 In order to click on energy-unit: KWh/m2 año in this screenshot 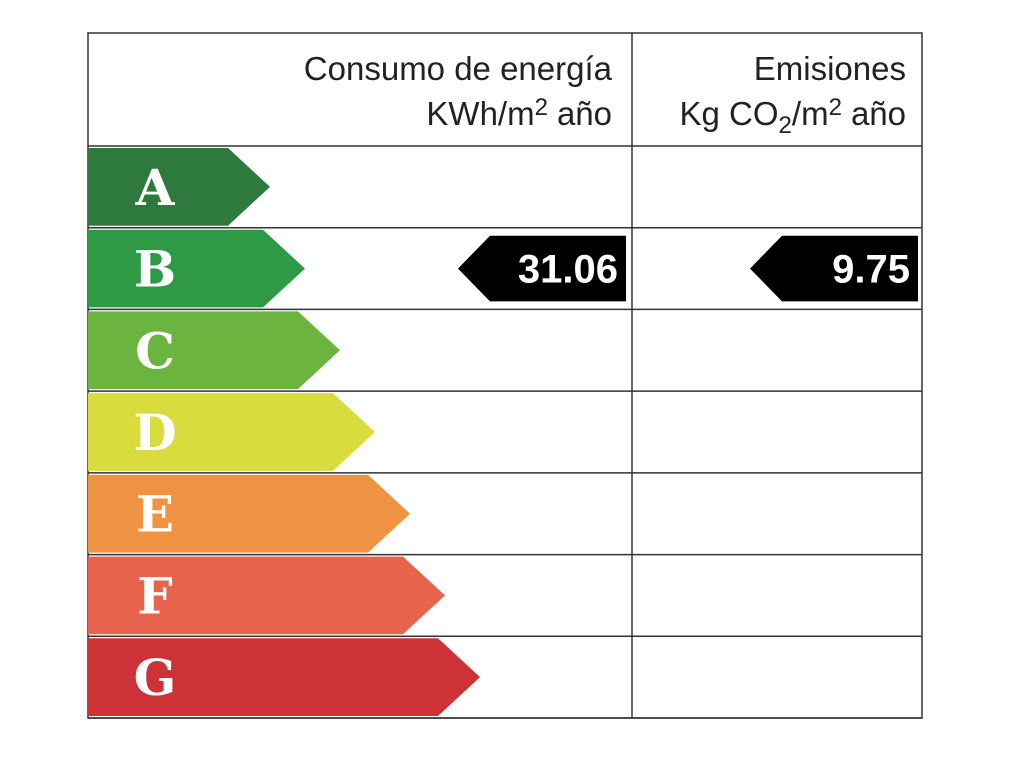, I will do `click(519, 113)`.